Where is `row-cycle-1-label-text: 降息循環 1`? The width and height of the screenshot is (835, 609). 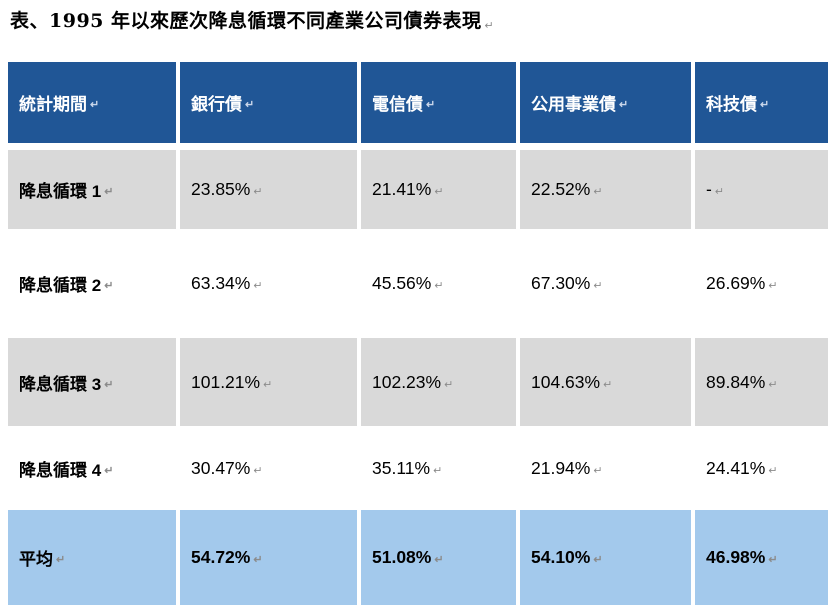 row-cycle-1-label-text: 降息循環 1 is located at coordinates (60, 191).